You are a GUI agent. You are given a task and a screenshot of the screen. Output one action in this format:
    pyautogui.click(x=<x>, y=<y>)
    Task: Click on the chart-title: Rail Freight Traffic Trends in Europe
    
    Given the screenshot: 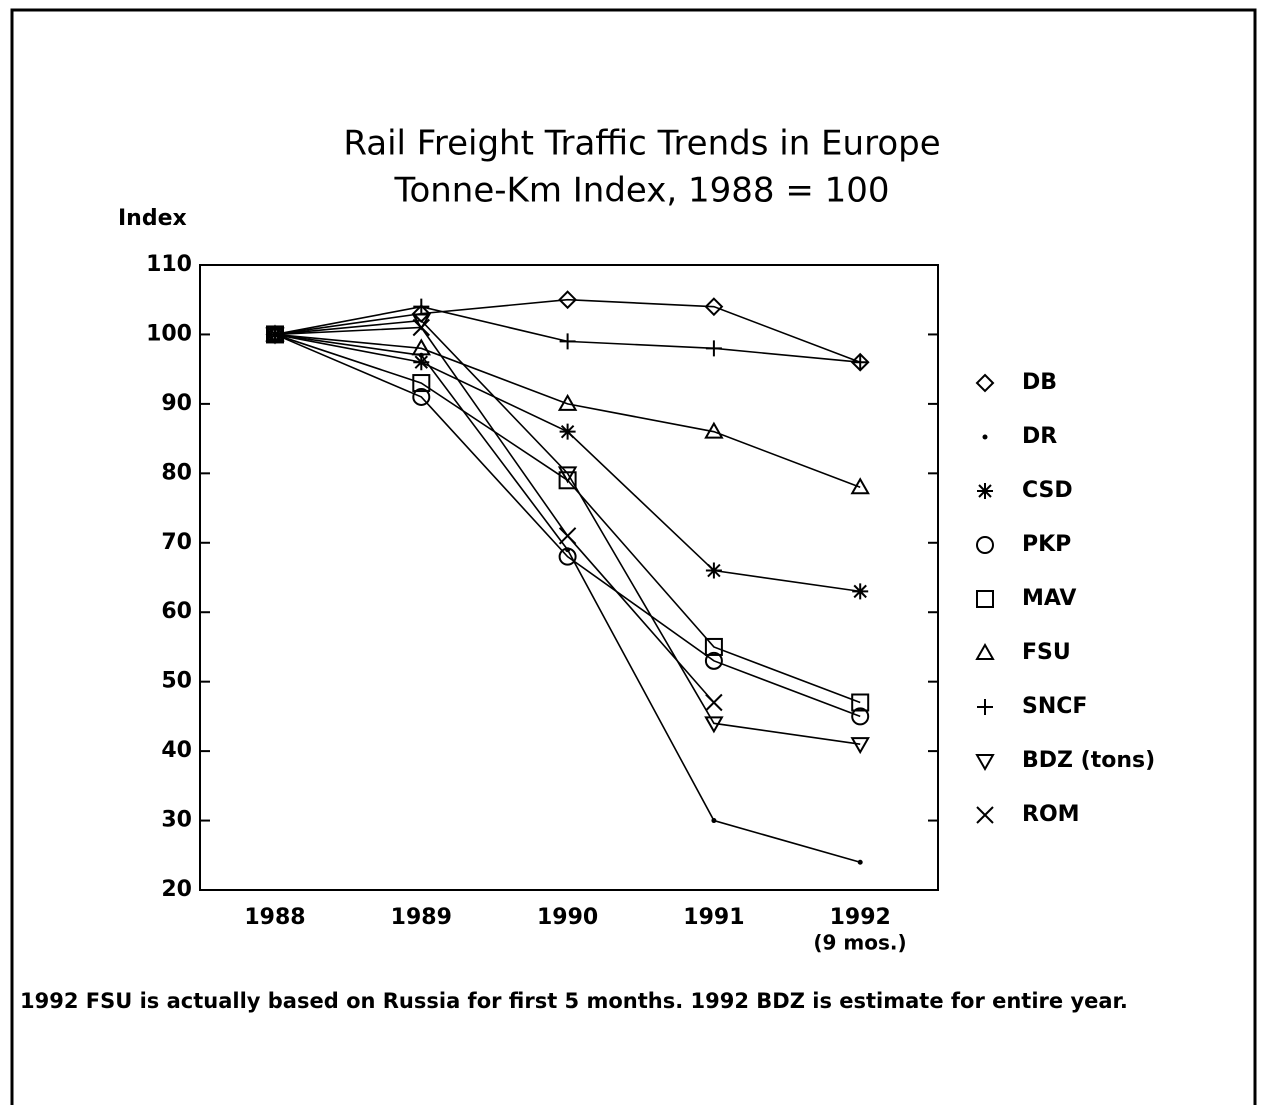 What is the action you would take?
    pyautogui.click(x=641, y=144)
    